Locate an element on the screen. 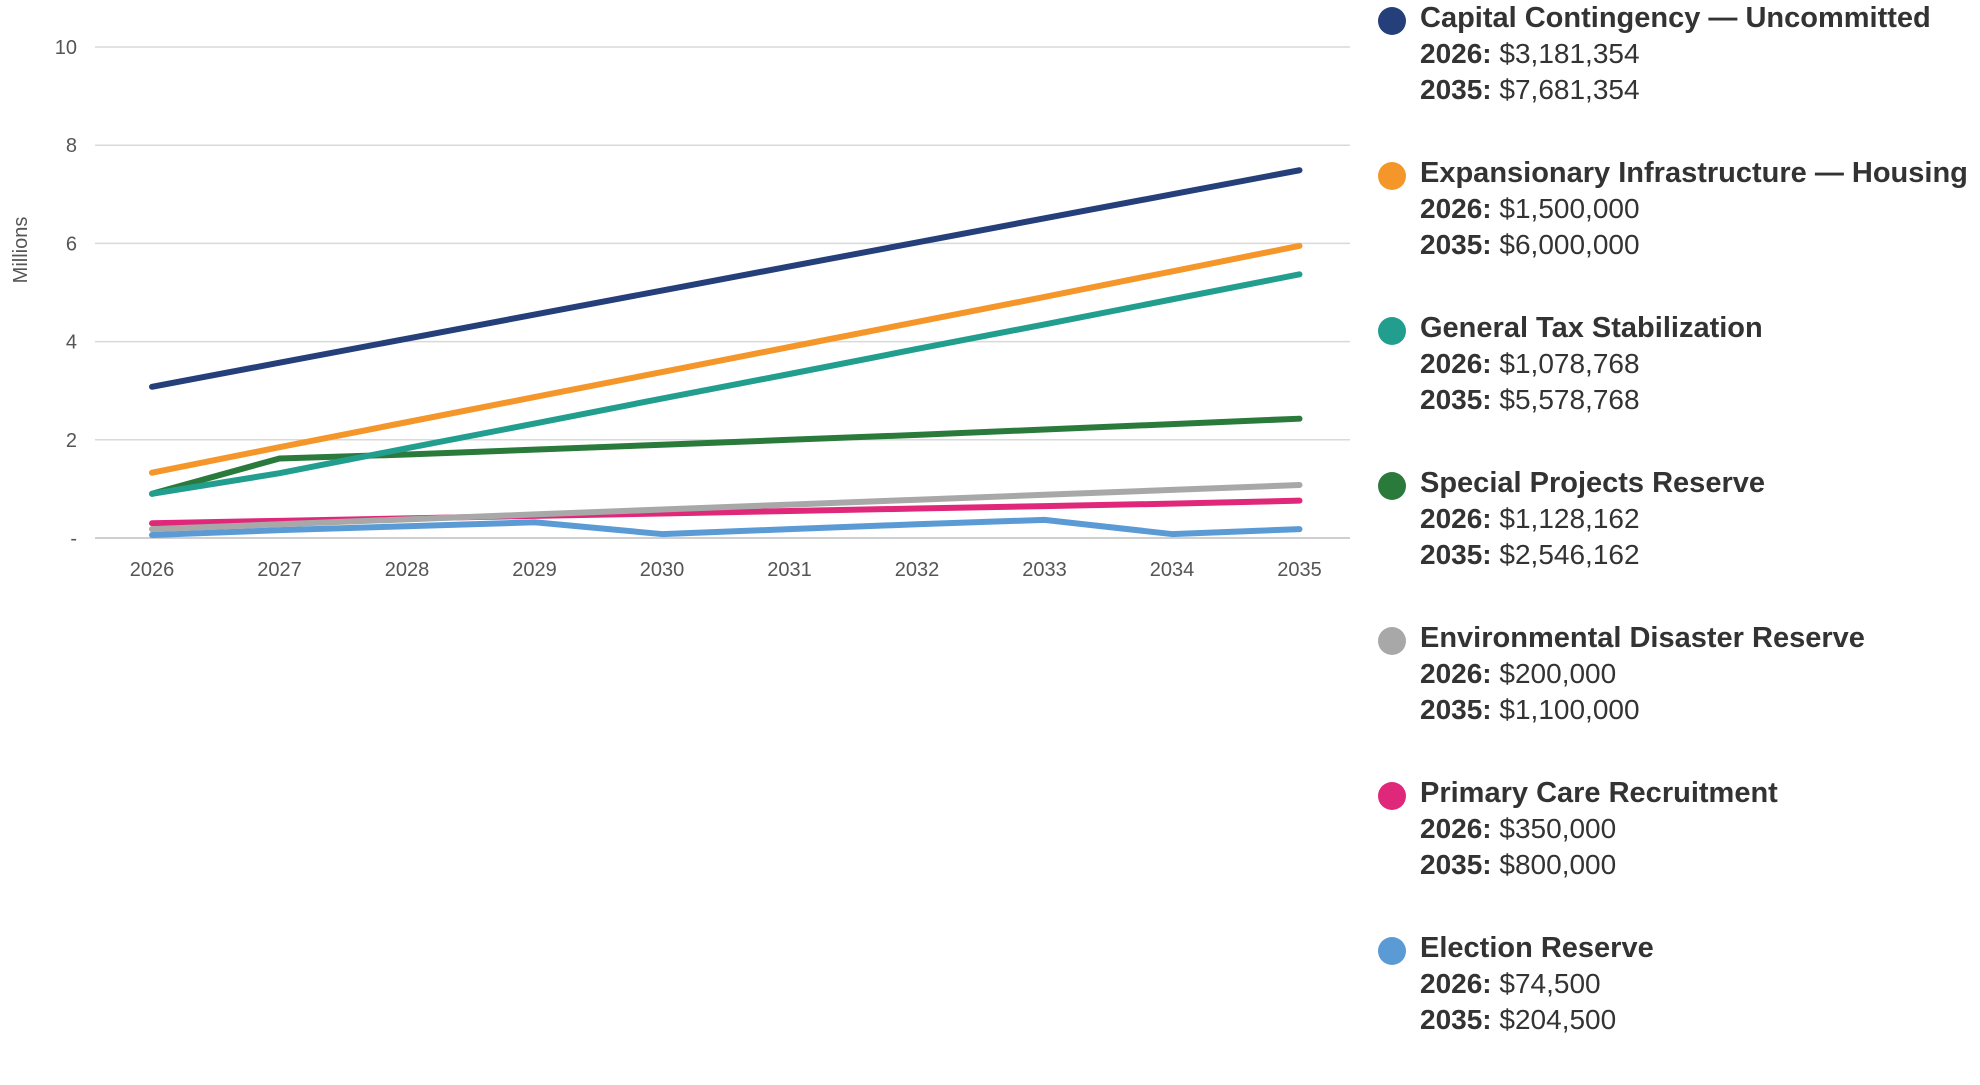  legend-start-row: 2026: $74,500 is located at coordinates (1510, 984).